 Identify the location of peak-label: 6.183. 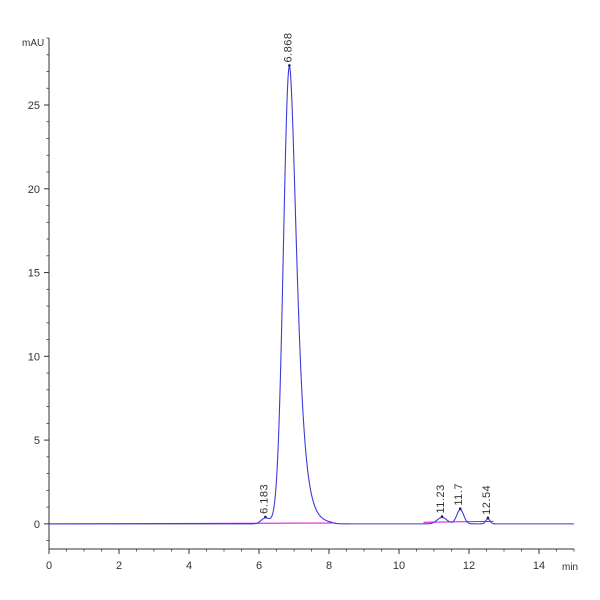
(264, 499).